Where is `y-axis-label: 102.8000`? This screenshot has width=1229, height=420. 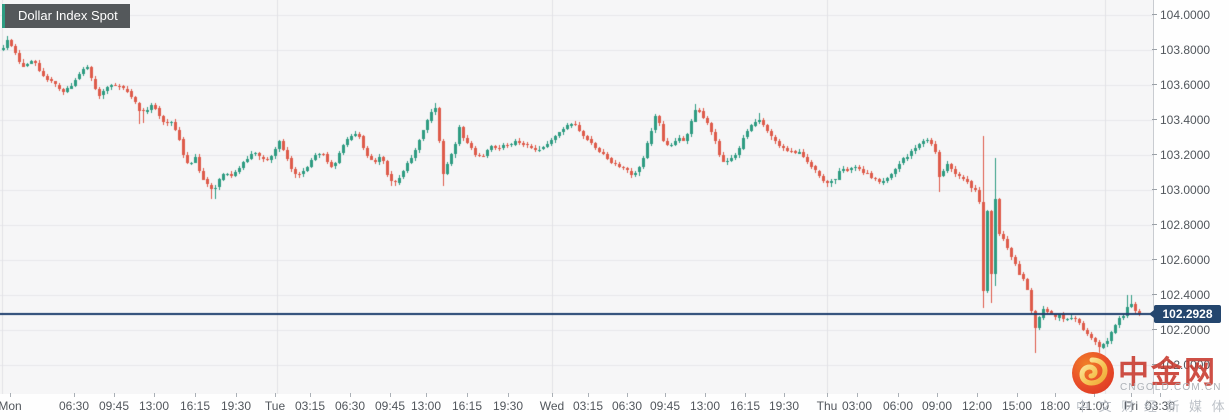 y-axis-label: 102.8000 is located at coordinates (1181, 225).